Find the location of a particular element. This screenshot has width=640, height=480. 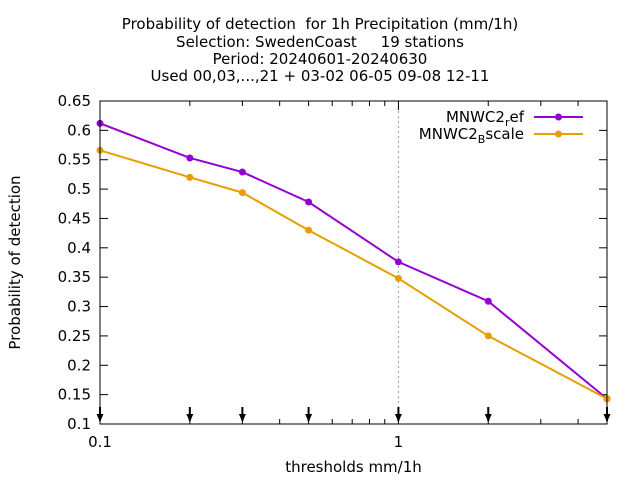

y-tick-label: 0.6 is located at coordinates (79, 130).